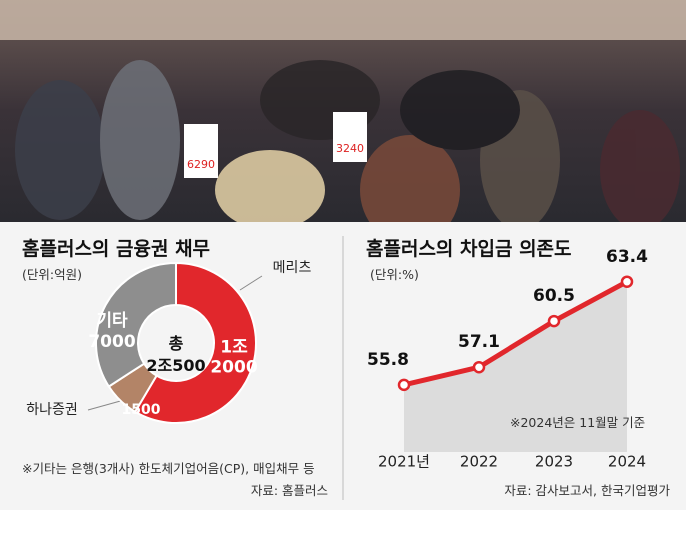  Describe the element at coordinates (201, 164) in the screenshot. I see `price-tag-text: 6290` at that location.